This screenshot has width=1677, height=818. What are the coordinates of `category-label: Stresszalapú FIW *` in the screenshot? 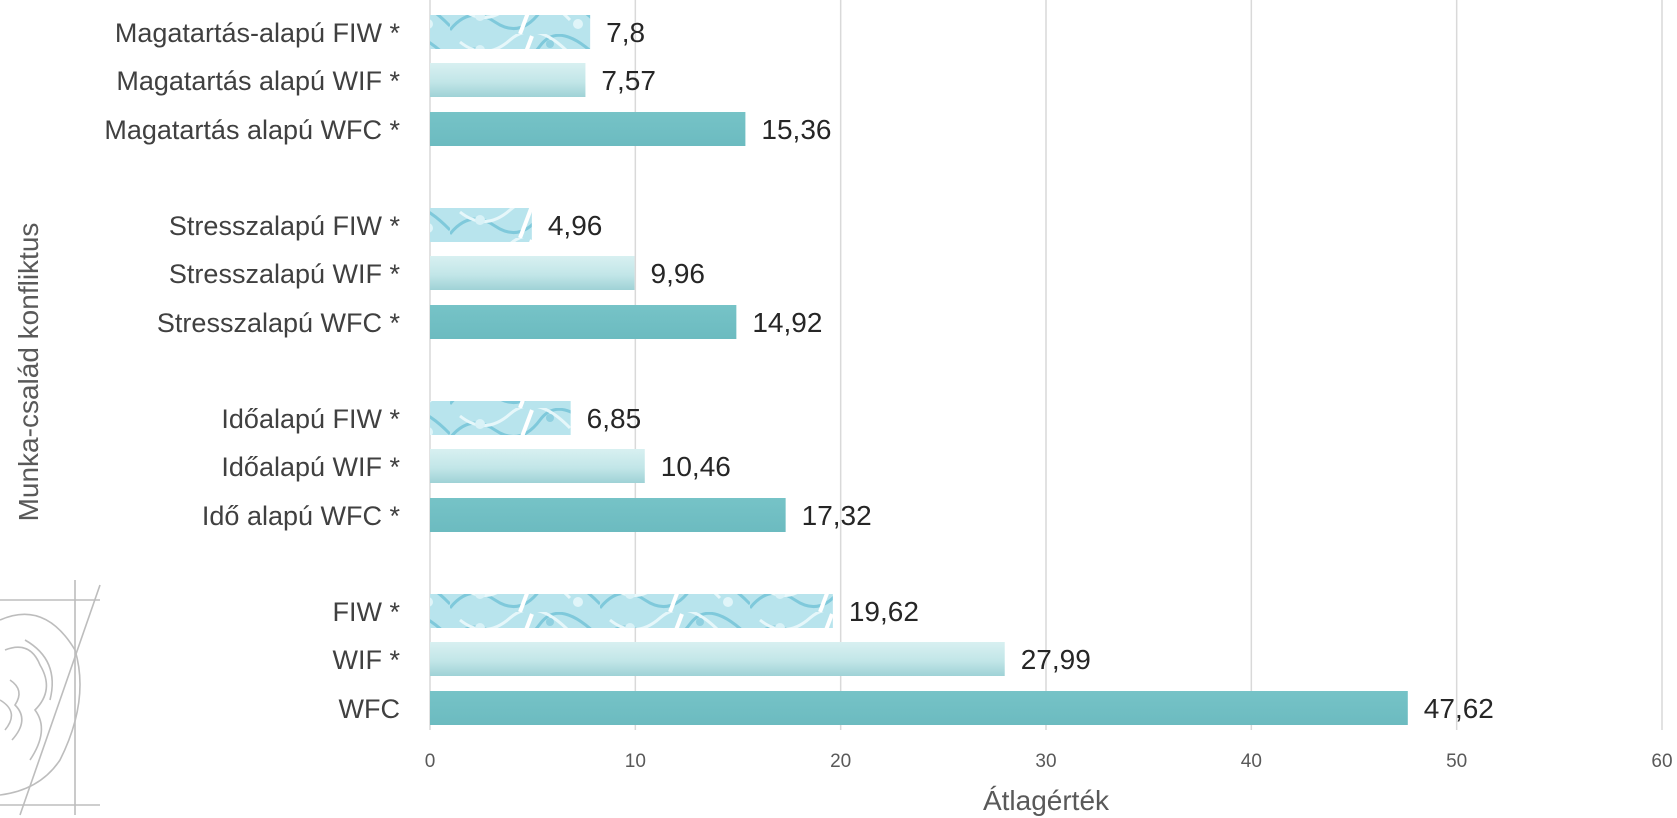 It's located at (285, 226).